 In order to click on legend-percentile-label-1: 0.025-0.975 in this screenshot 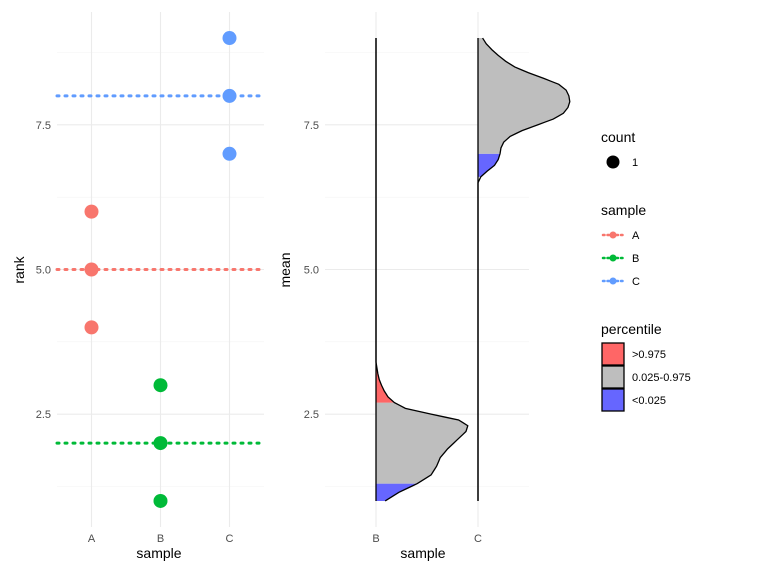, I will do `click(661, 378)`.